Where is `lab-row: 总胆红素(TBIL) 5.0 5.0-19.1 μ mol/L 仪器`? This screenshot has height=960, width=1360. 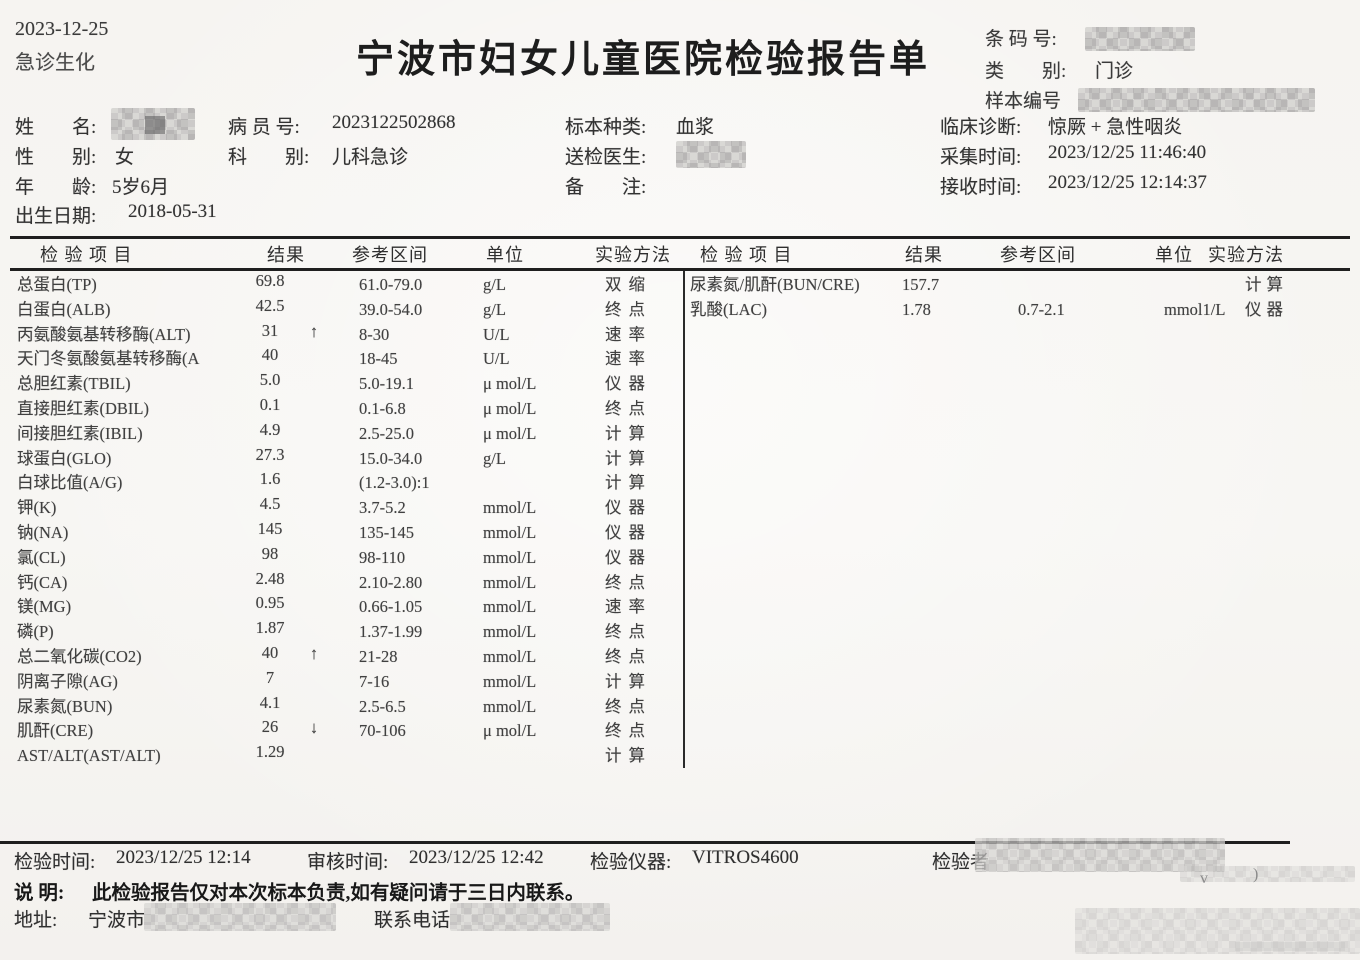
lab-row: 总胆红素(TBIL) 5.0 5.0-19.1 μ mol/L 仪器 is located at coordinates (341, 383).